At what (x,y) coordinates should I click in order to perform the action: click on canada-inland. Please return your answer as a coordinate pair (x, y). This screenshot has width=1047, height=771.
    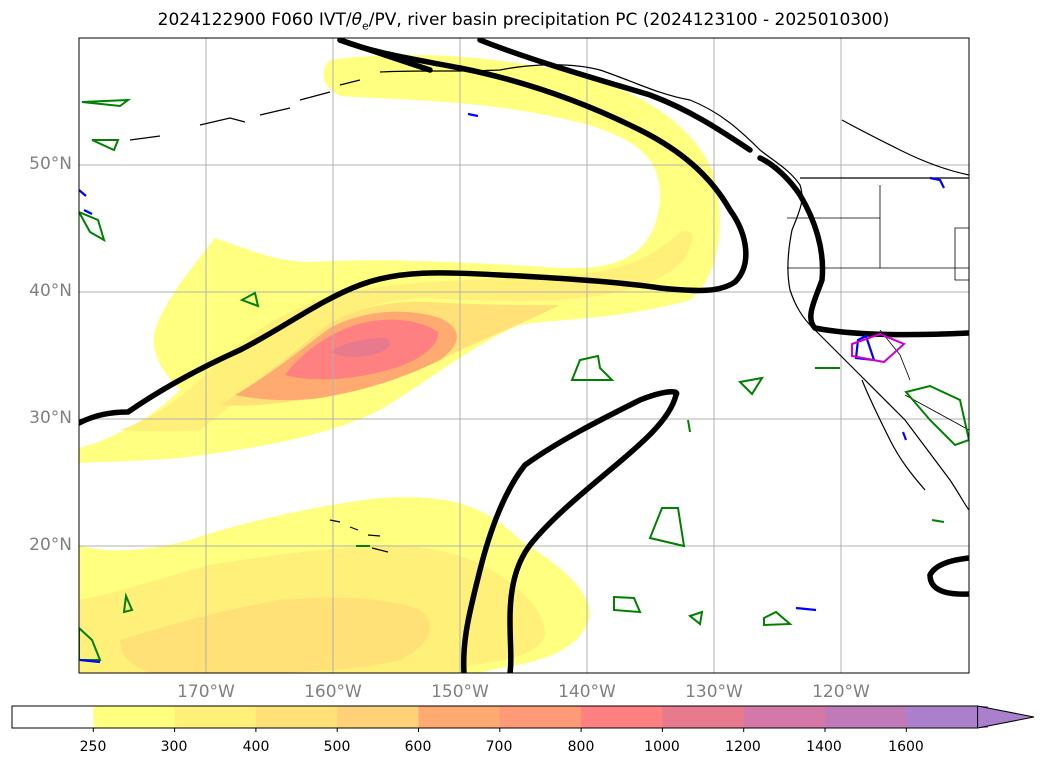
    Looking at the image, I should click on (905, 147).